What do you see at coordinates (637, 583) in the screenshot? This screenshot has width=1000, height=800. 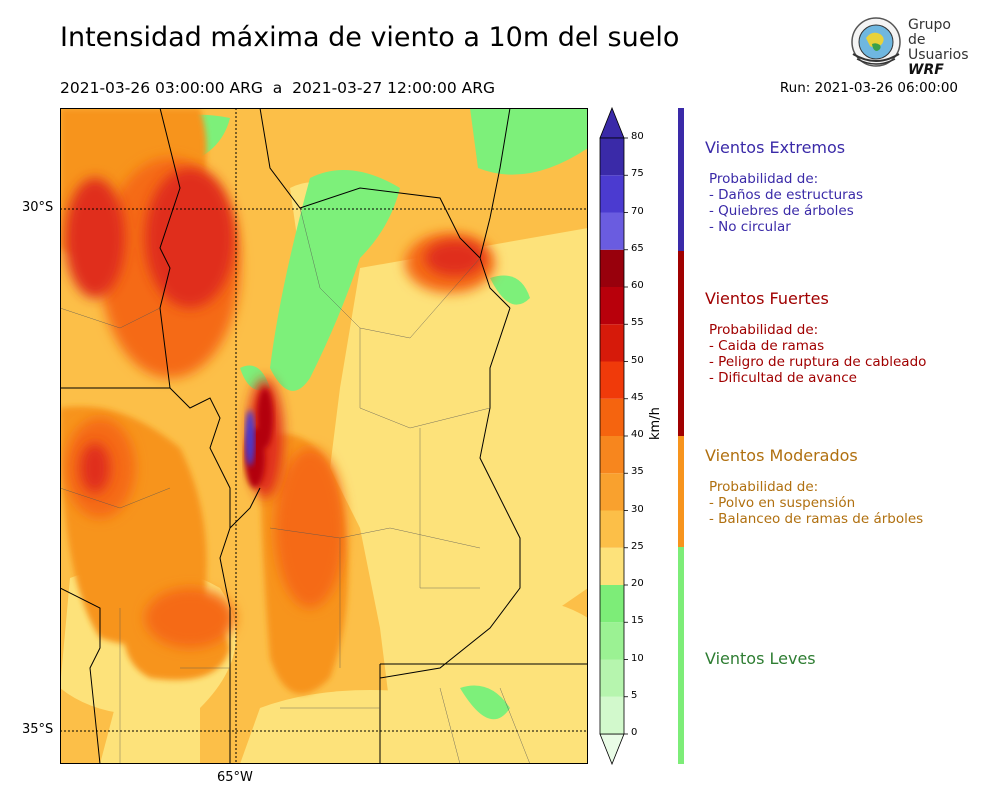 I see `colorbar-tick-label: 20` at bounding box center [637, 583].